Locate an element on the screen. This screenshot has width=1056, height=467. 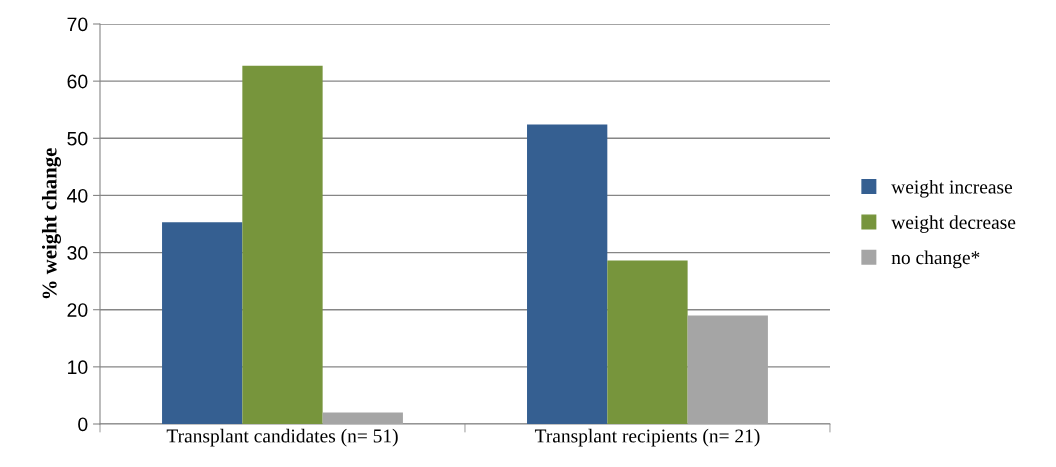
y-tick-label: 20 is located at coordinates (77, 310).